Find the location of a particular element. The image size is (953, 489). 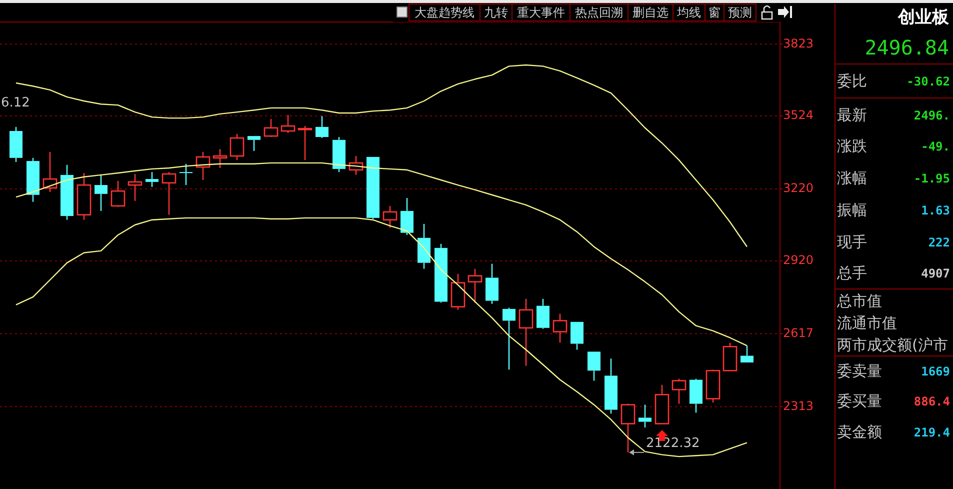

category-label: 涨幅 is located at coordinates (852, 178).